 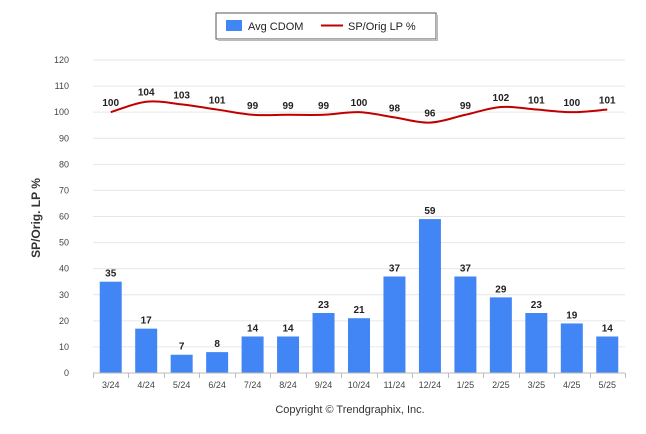 What do you see at coordinates (64, 243) in the screenshot?
I see `y-tick-label: 50` at bounding box center [64, 243].